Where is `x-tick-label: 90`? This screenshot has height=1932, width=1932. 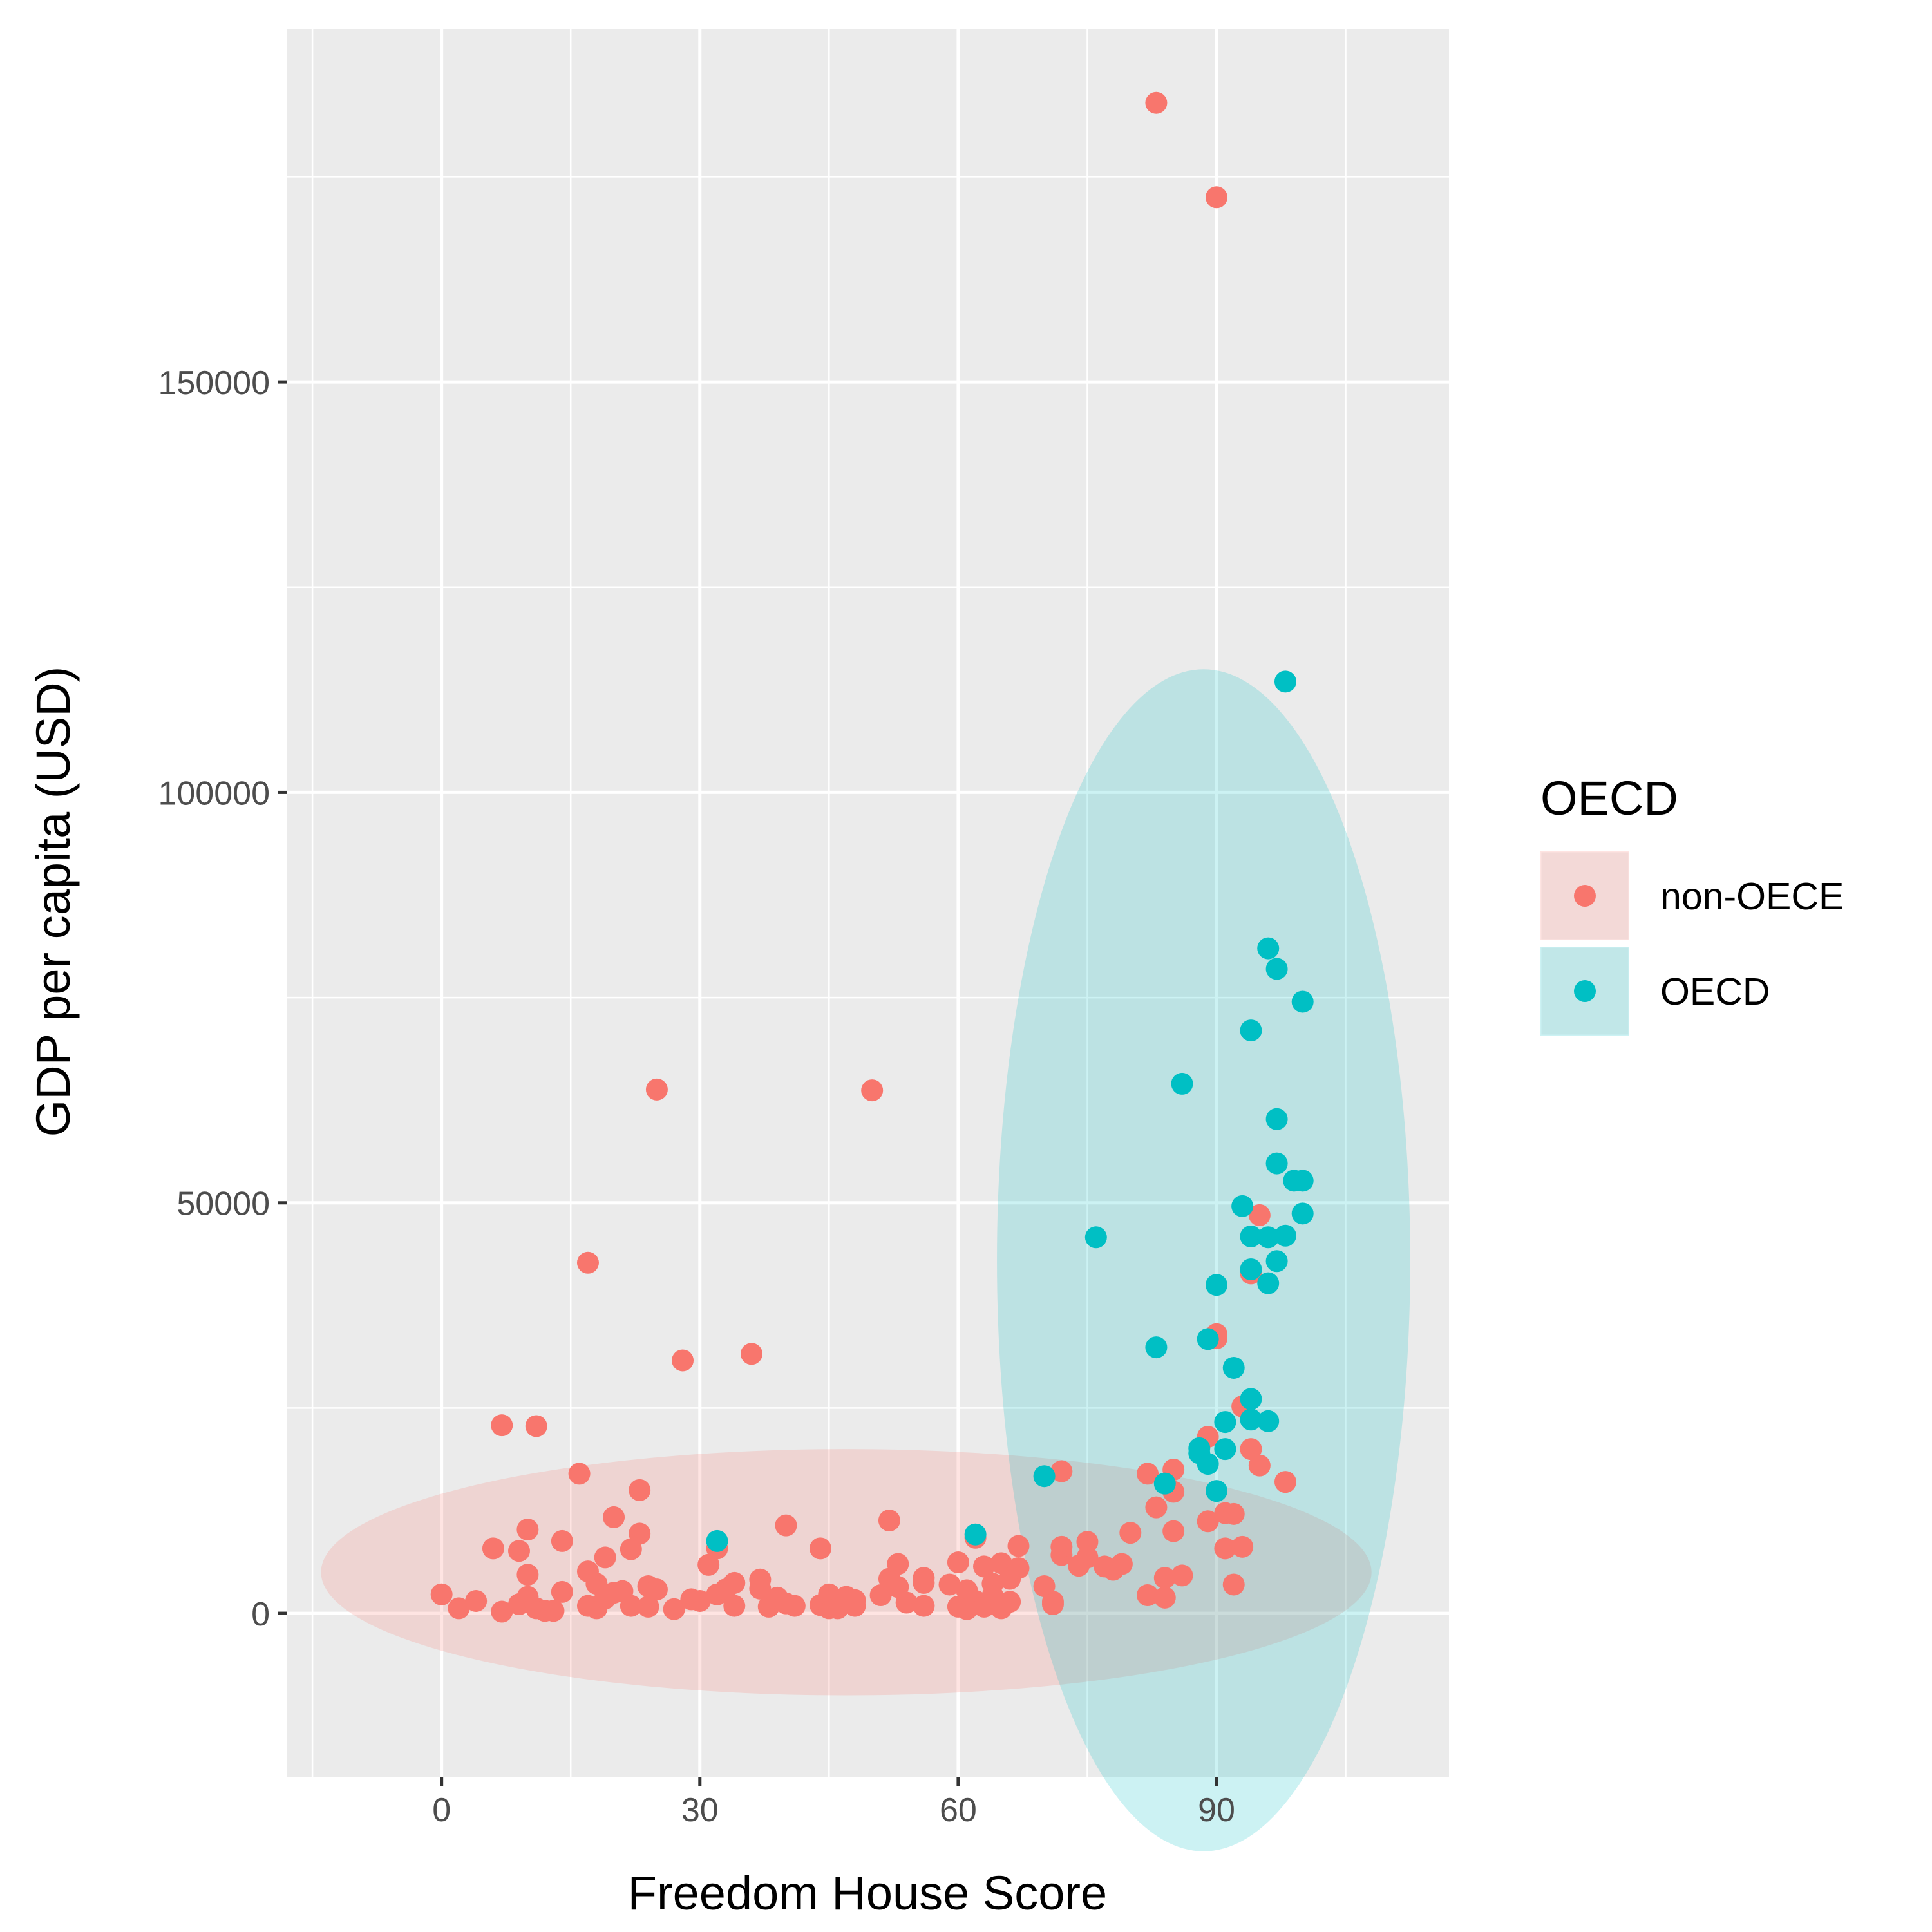 x-tick-label: 90 is located at coordinates (1217, 1810).